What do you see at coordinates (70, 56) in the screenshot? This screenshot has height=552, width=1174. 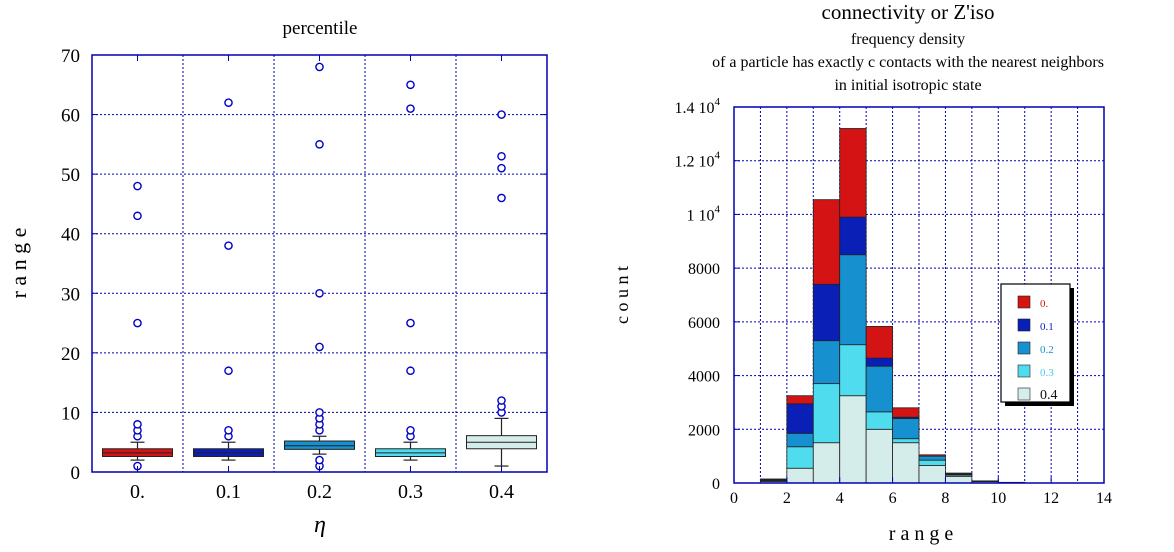 I see `y-tick-label: 70` at bounding box center [70, 56].